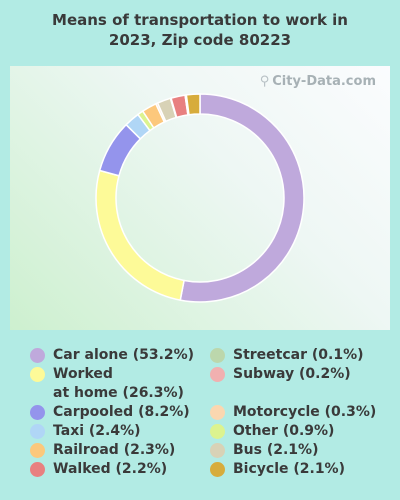 This screenshot has height=500, width=400. What do you see at coordinates (217, 355) in the screenshot?
I see `legend-swatch-streetcar` at bounding box center [217, 355].